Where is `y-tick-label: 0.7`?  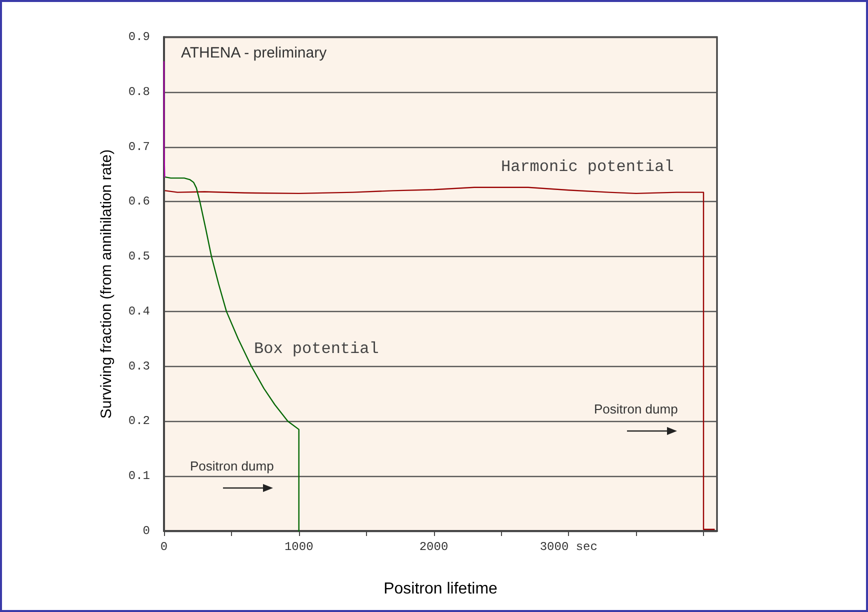
y-tick-label: 0.7 is located at coordinates (139, 147).